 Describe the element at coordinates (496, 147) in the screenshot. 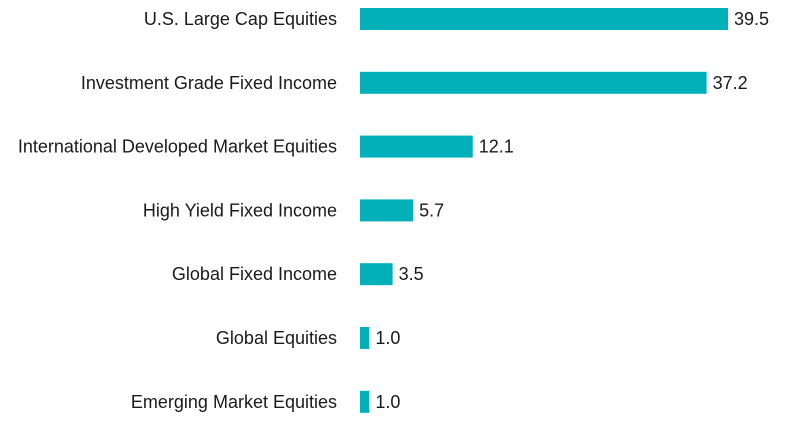

I see `value-label: 12.1` at that location.